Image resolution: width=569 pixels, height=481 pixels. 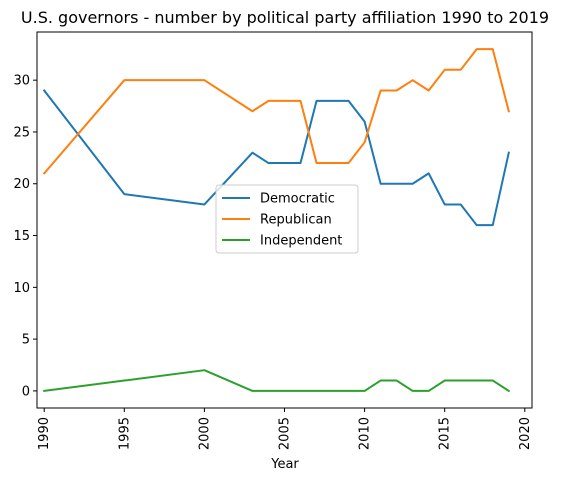 What do you see at coordinates (277, 381) in the screenshot?
I see `series-line-independent` at bounding box center [277, 381].